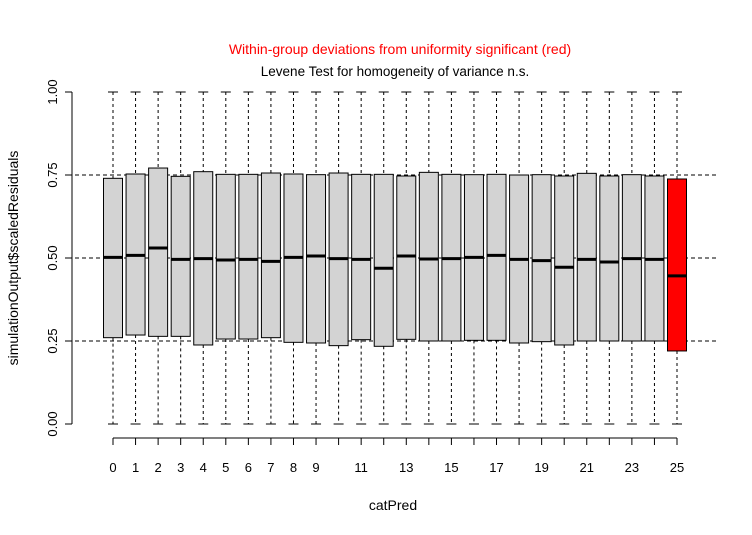  I want to click on x-tick-label: 13, so click(406, 467).